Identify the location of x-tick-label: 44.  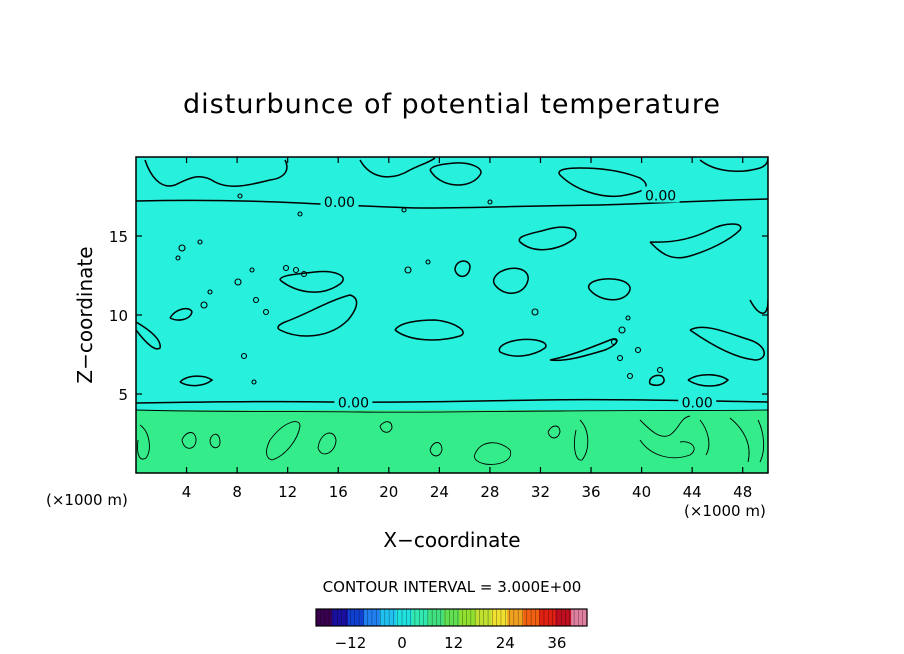
(692, 492).